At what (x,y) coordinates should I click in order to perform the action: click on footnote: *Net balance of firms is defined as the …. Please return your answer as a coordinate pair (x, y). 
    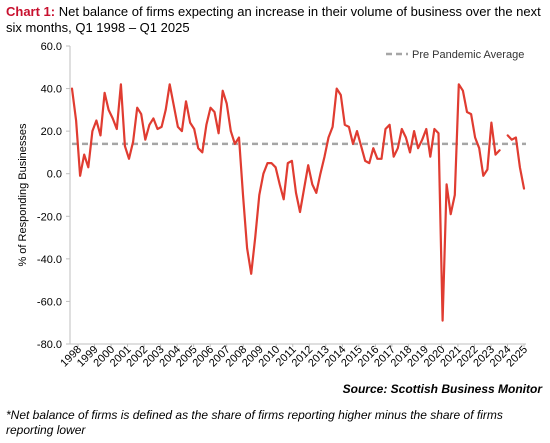
    Looking at the image, I should click on (254, 422).